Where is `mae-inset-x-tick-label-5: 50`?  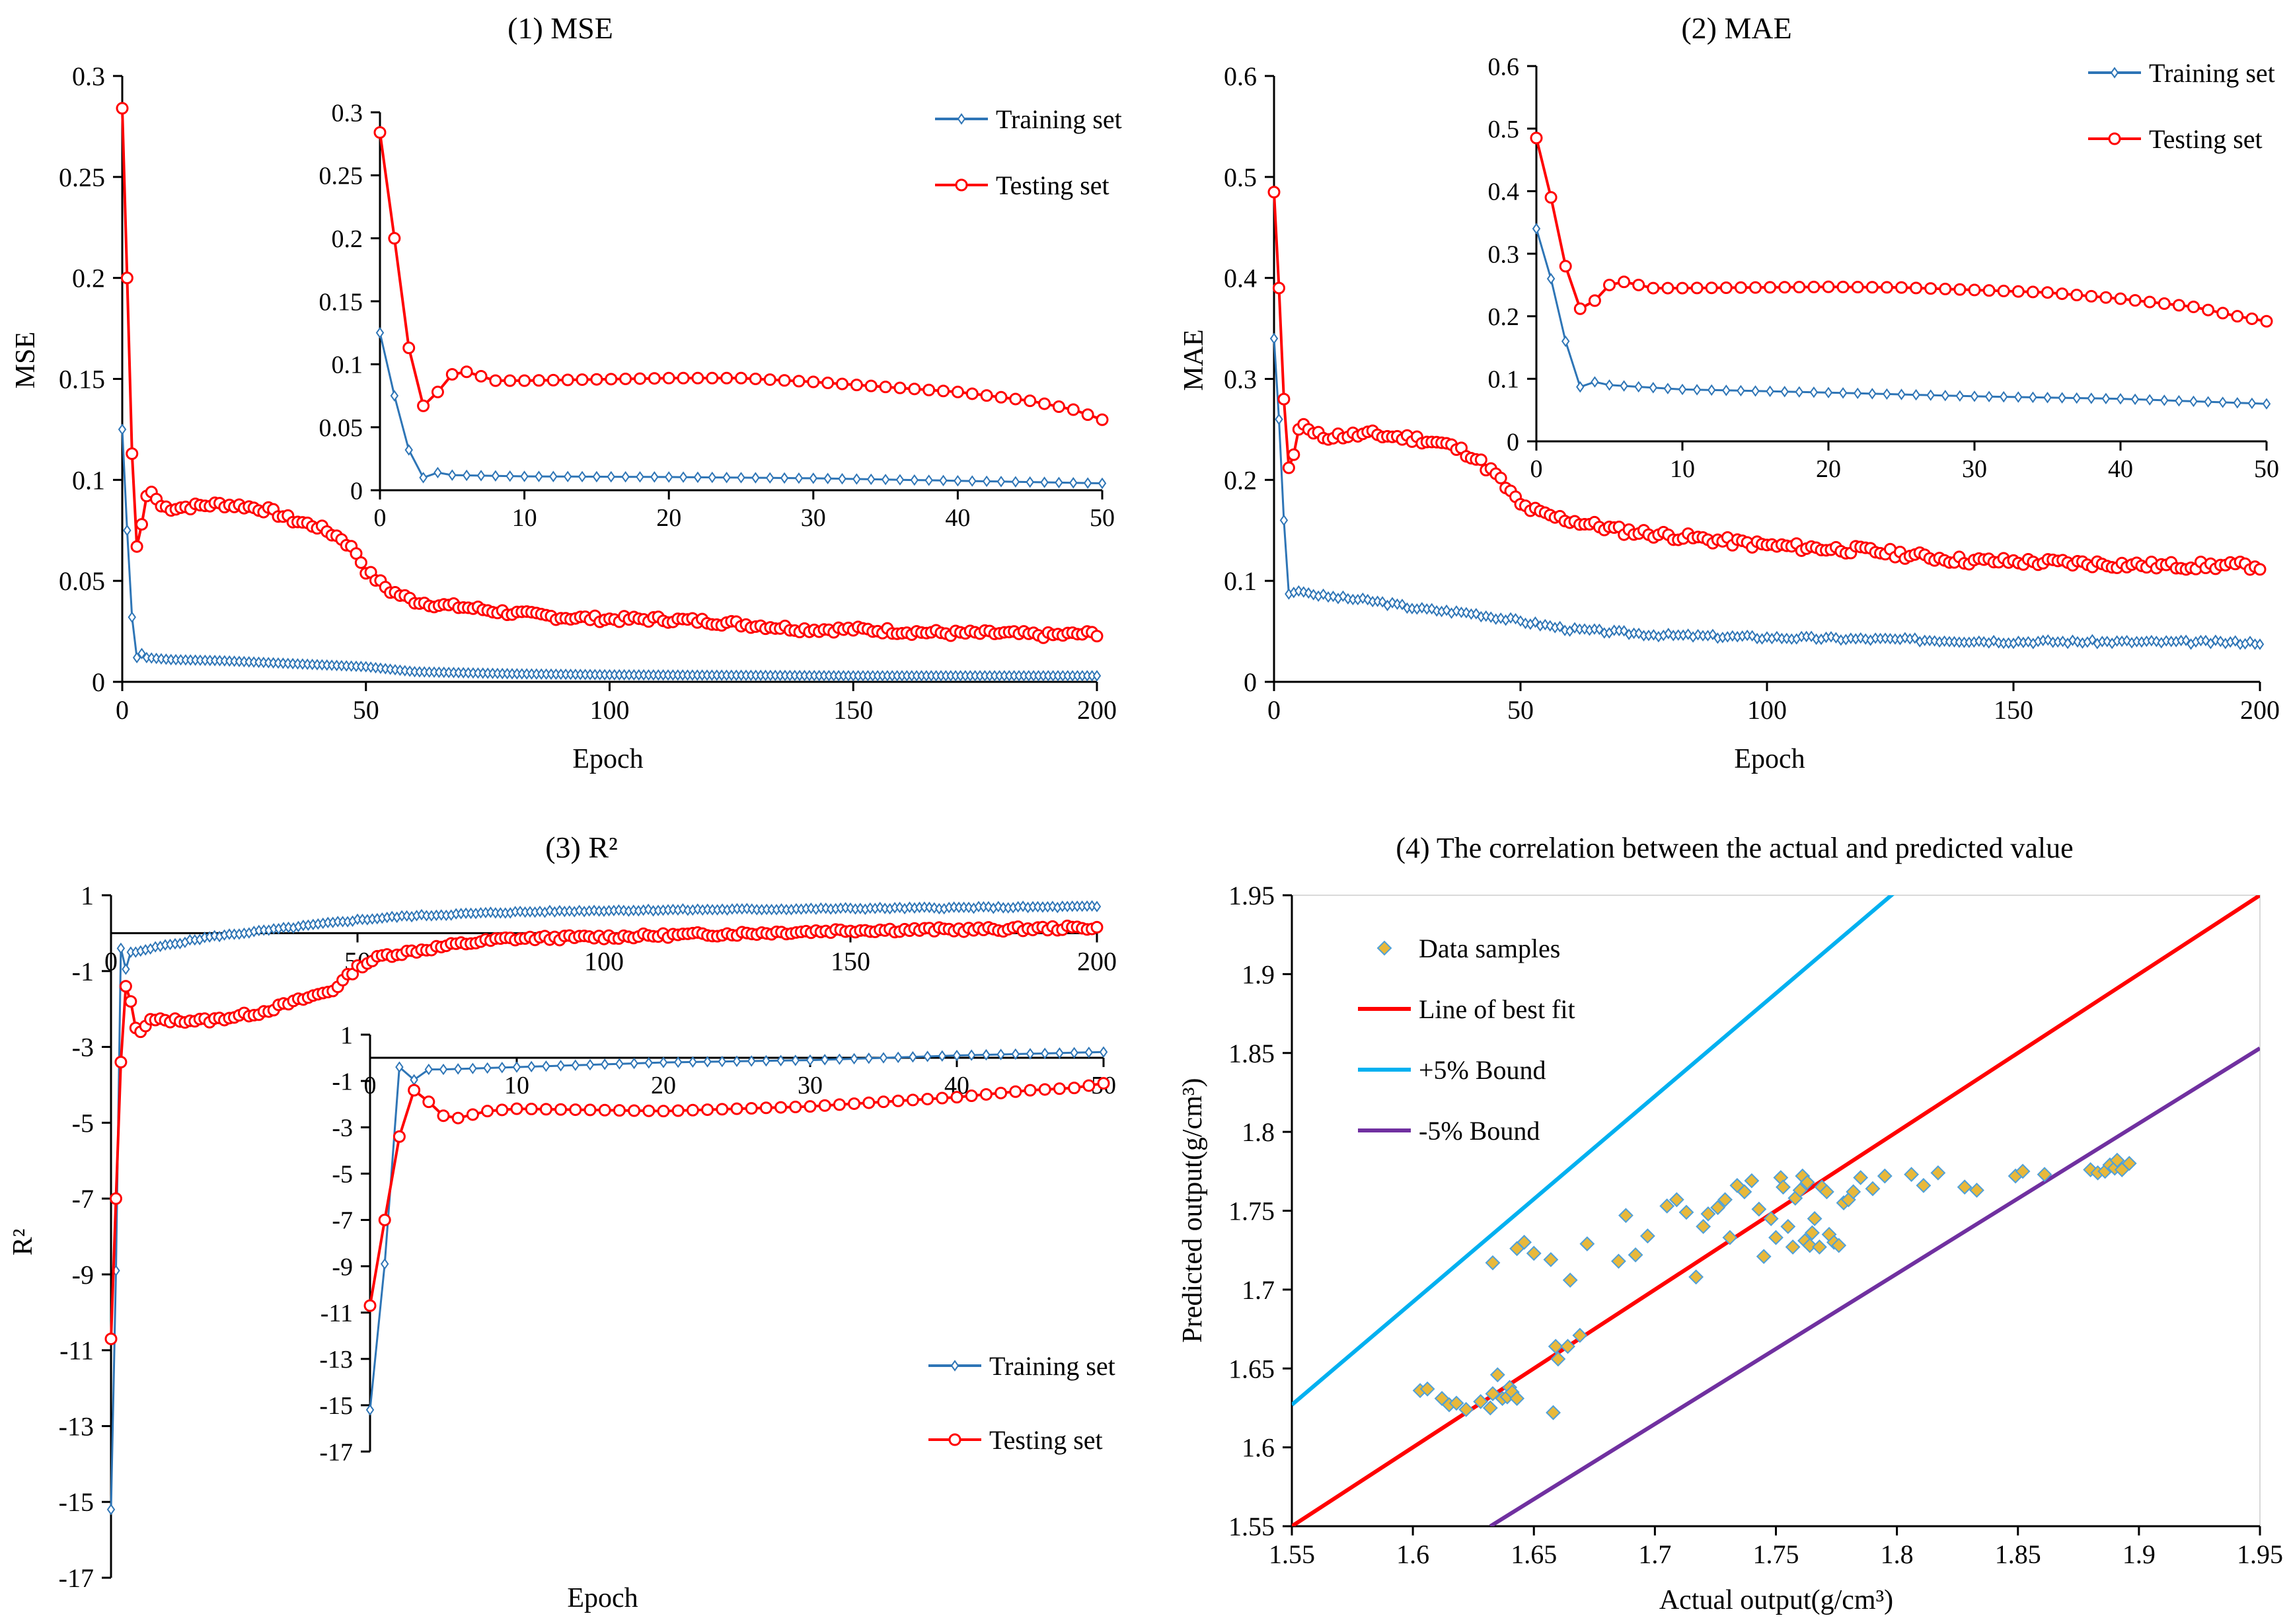 mae-inset-x-tick-label-5: 50 is located at coordinates (2266, 469).